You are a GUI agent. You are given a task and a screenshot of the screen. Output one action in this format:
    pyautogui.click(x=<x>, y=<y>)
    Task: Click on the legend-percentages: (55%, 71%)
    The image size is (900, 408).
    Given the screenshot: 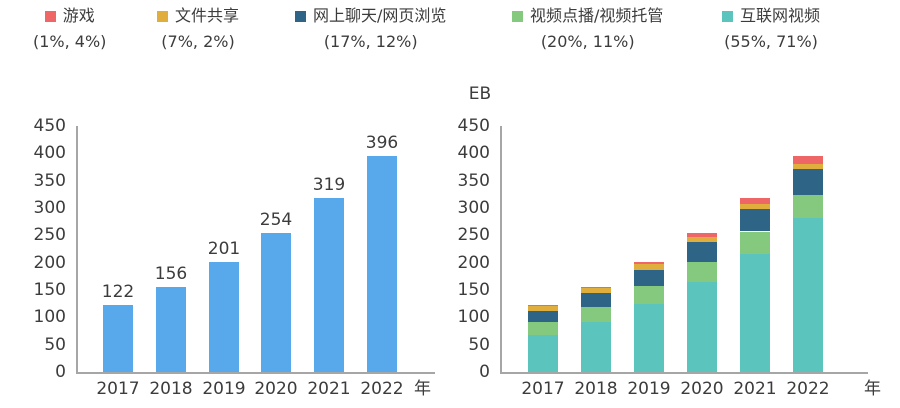 What is the action you would take?
    pyautogui.click(x=771, y=41)
    